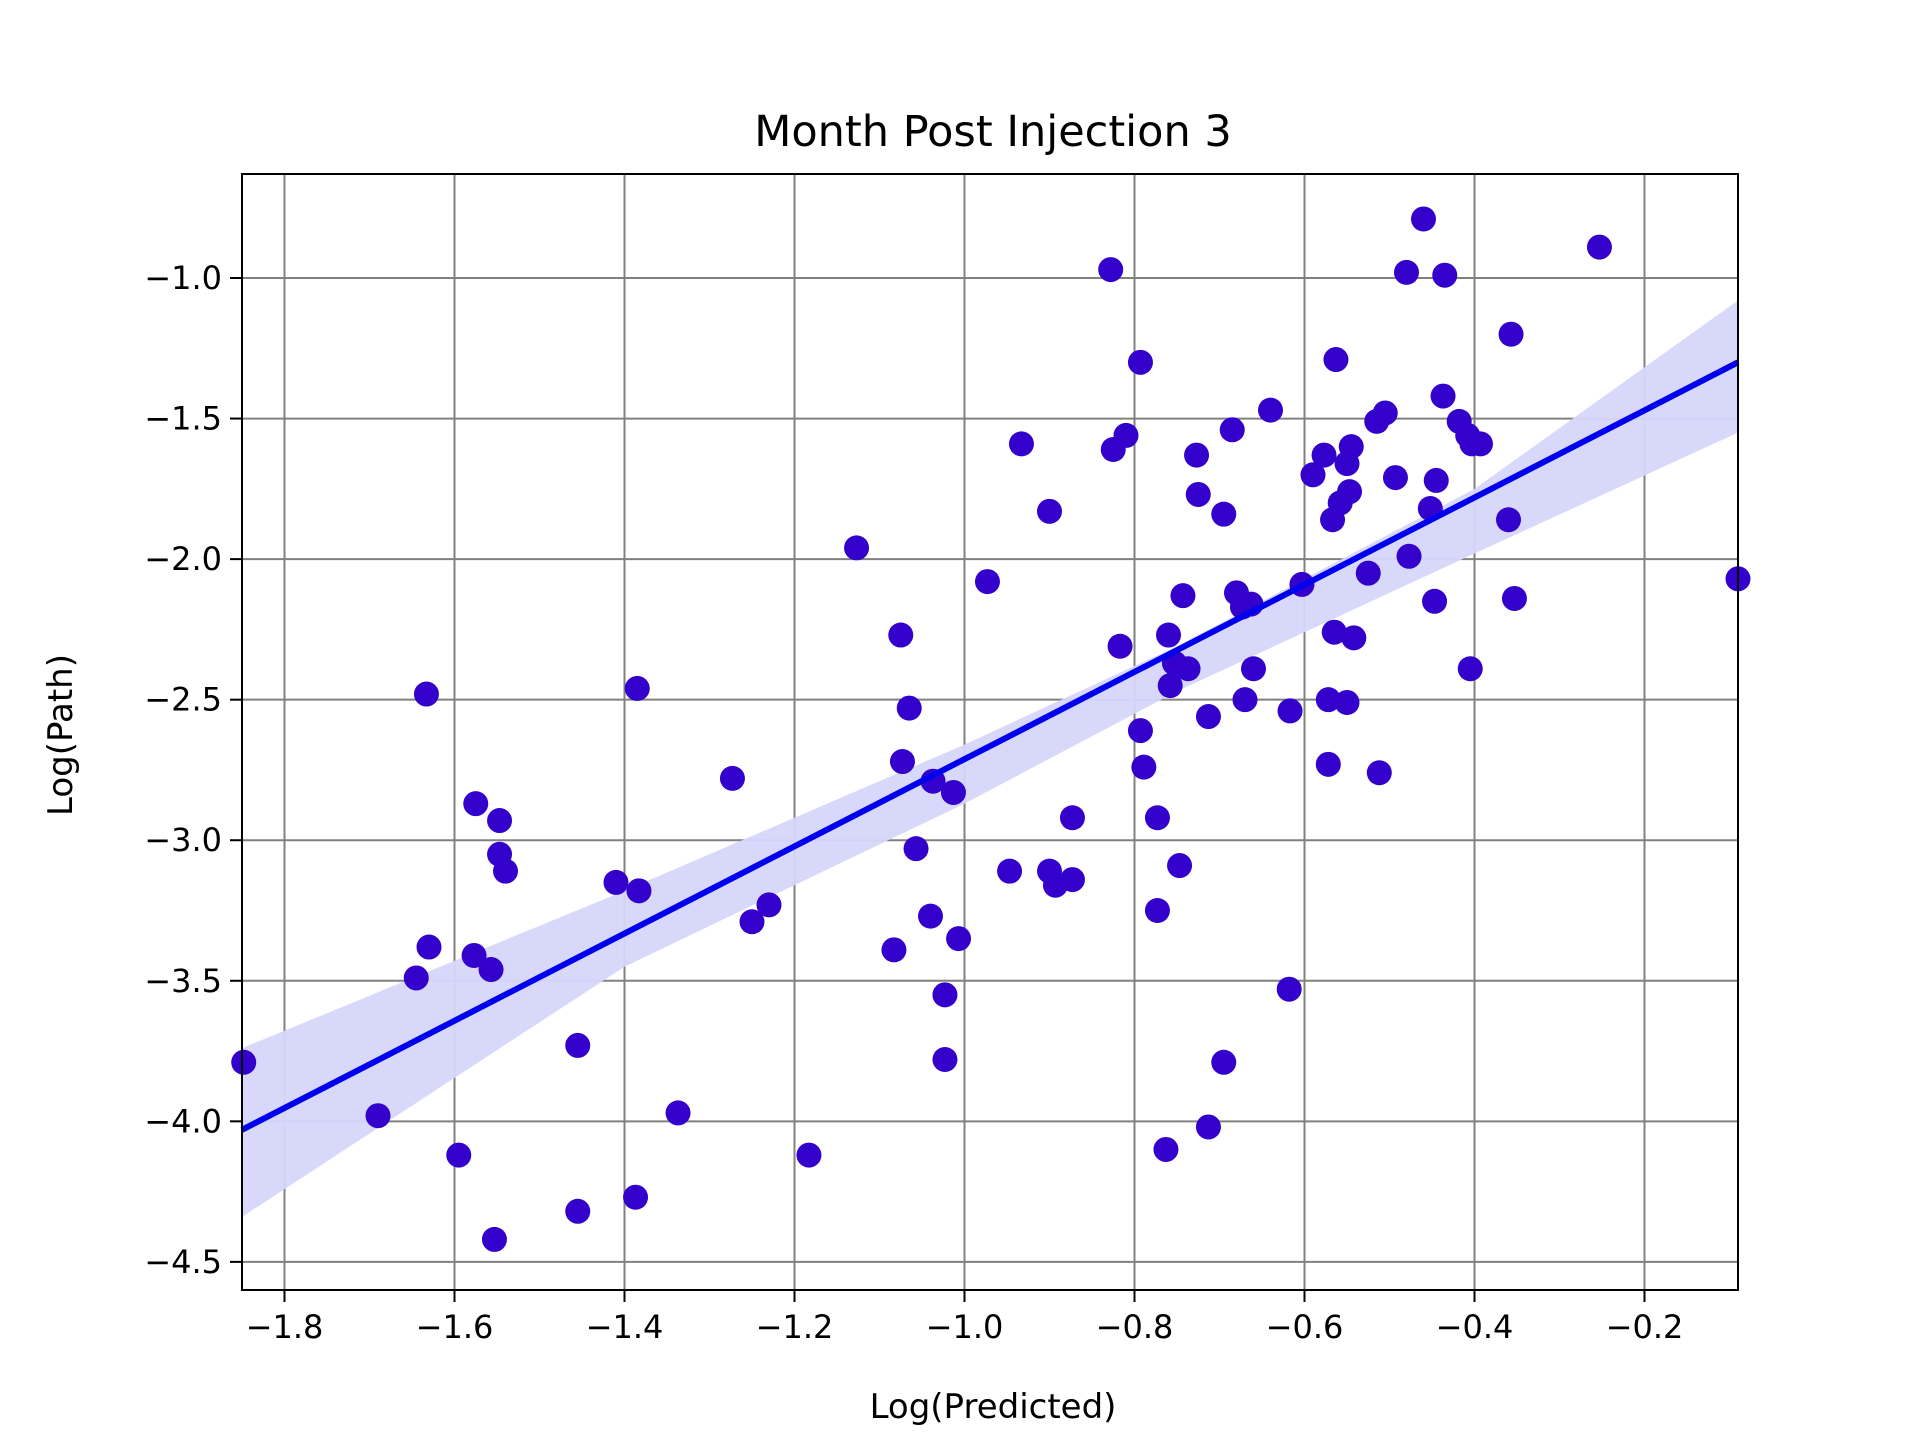 This screenshot has width=1920, height=1440. Describe the element at coordinates (625, 1327) in the screenshot. I see `x-tick-label: −1.4` at that location.